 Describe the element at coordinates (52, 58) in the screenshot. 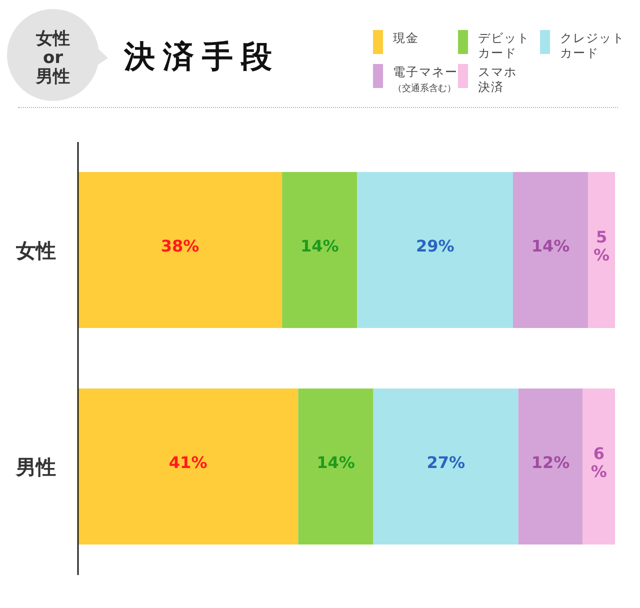

I see `text: 女性 or 男性` at that location.